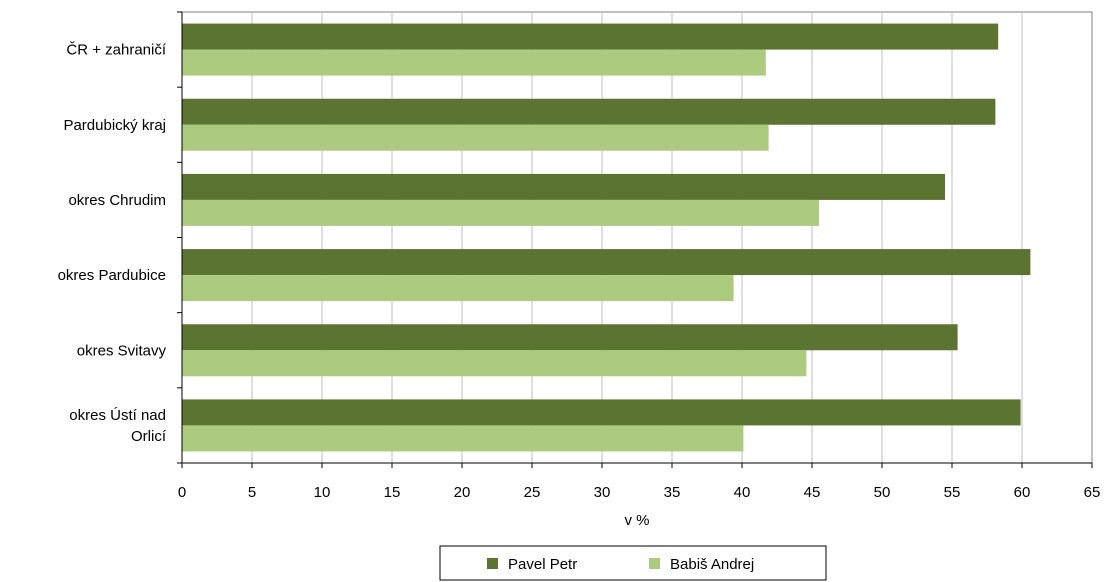 The width and height of the screenshot is (1108, 582). What do you see at coordinates (532, 492) in the screenshot?
I see `x-tick-label: 25` at bounding box center [532, 492].